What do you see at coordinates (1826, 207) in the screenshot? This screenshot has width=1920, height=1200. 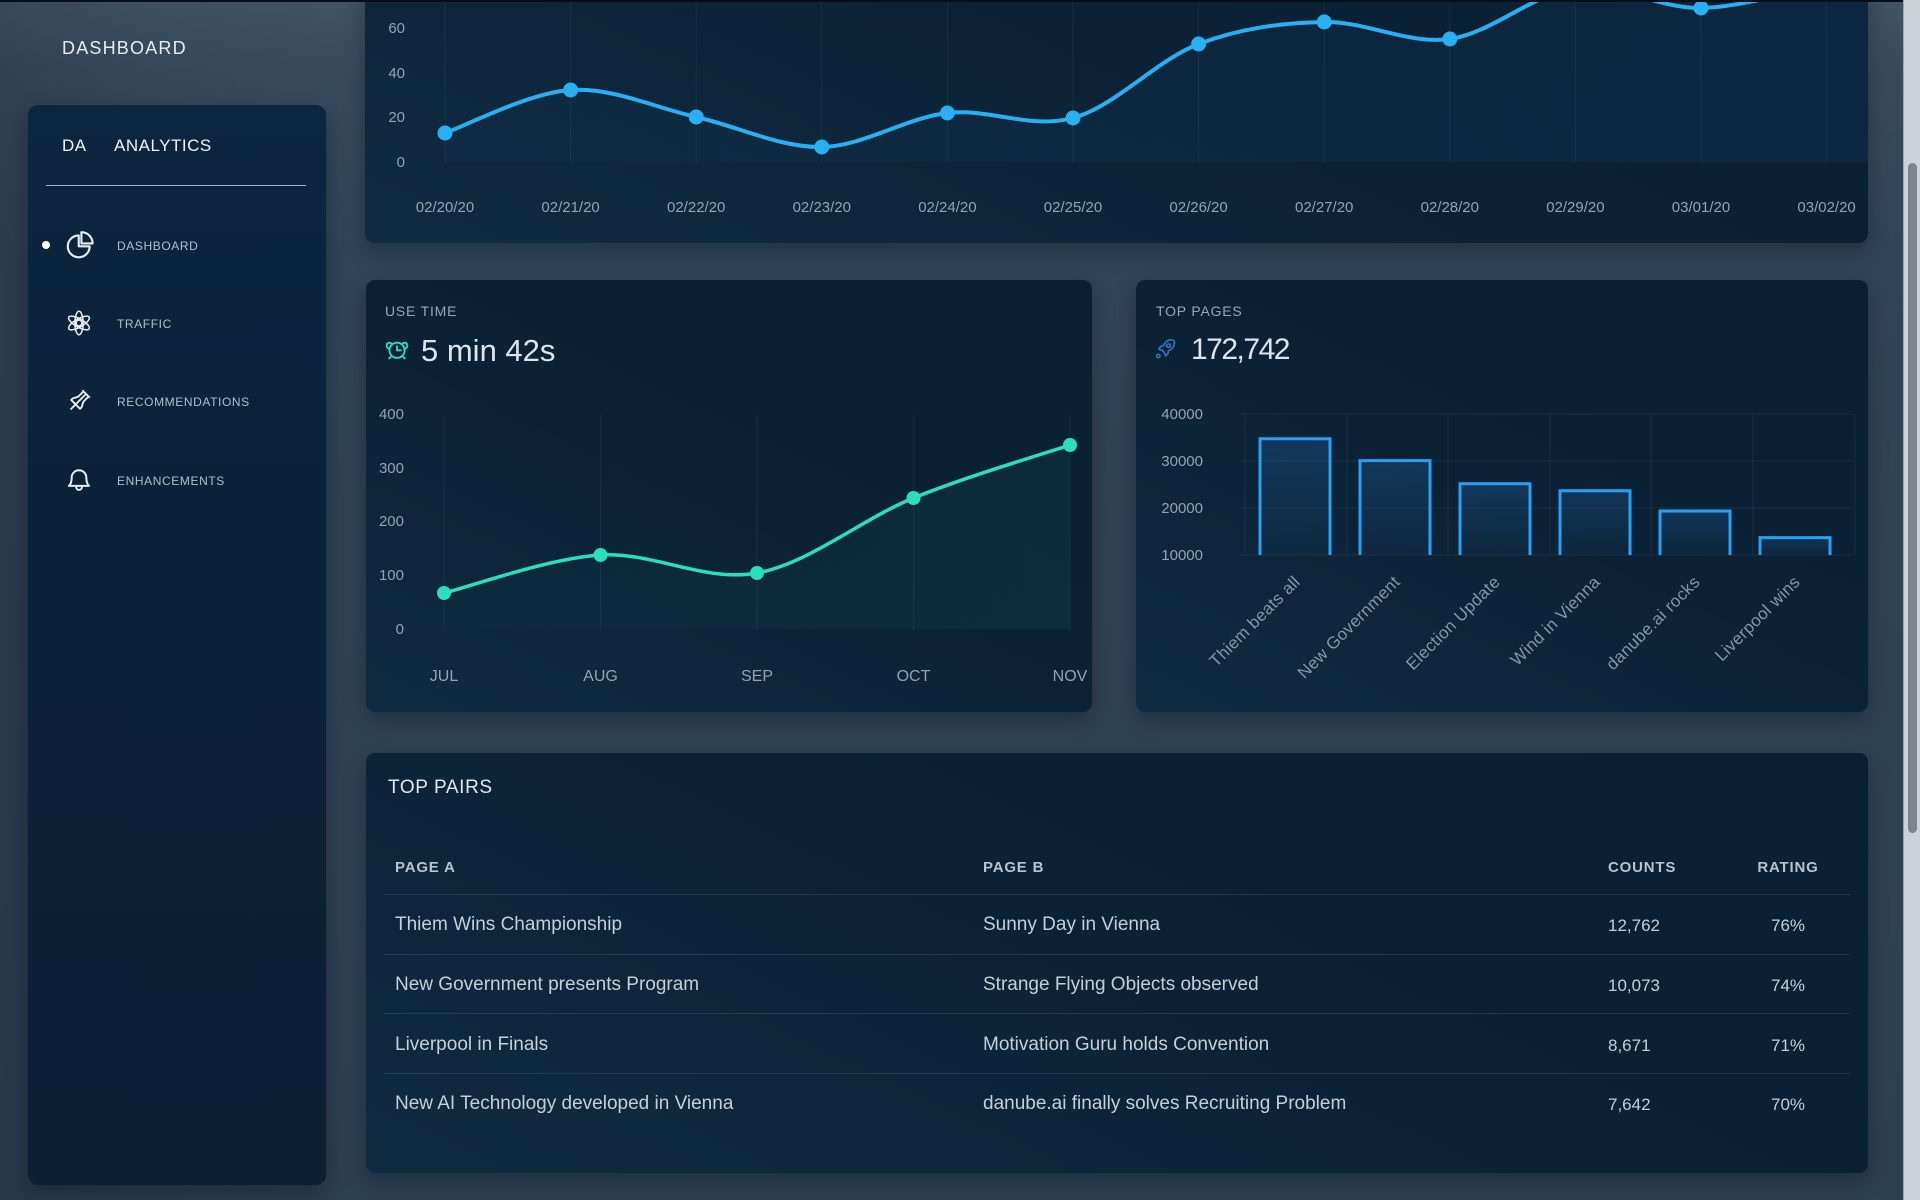 I see `svg-text: 03/02/20` at bounding box center [1826, 207].